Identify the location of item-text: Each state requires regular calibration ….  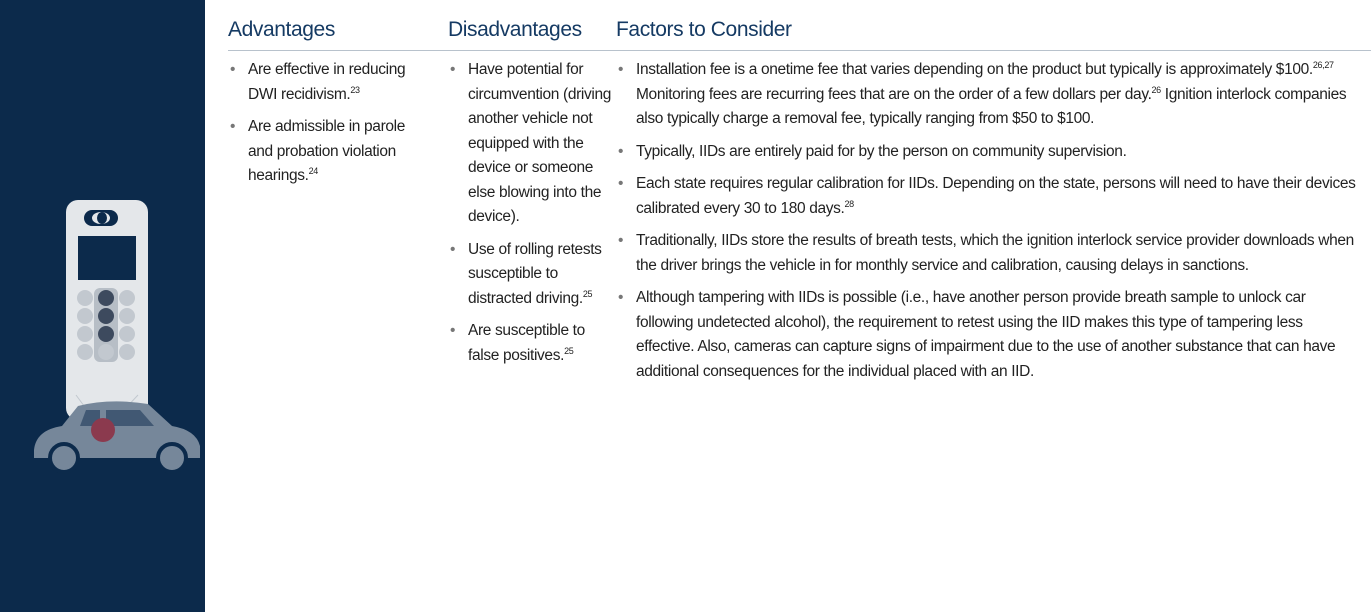
(996, 196).